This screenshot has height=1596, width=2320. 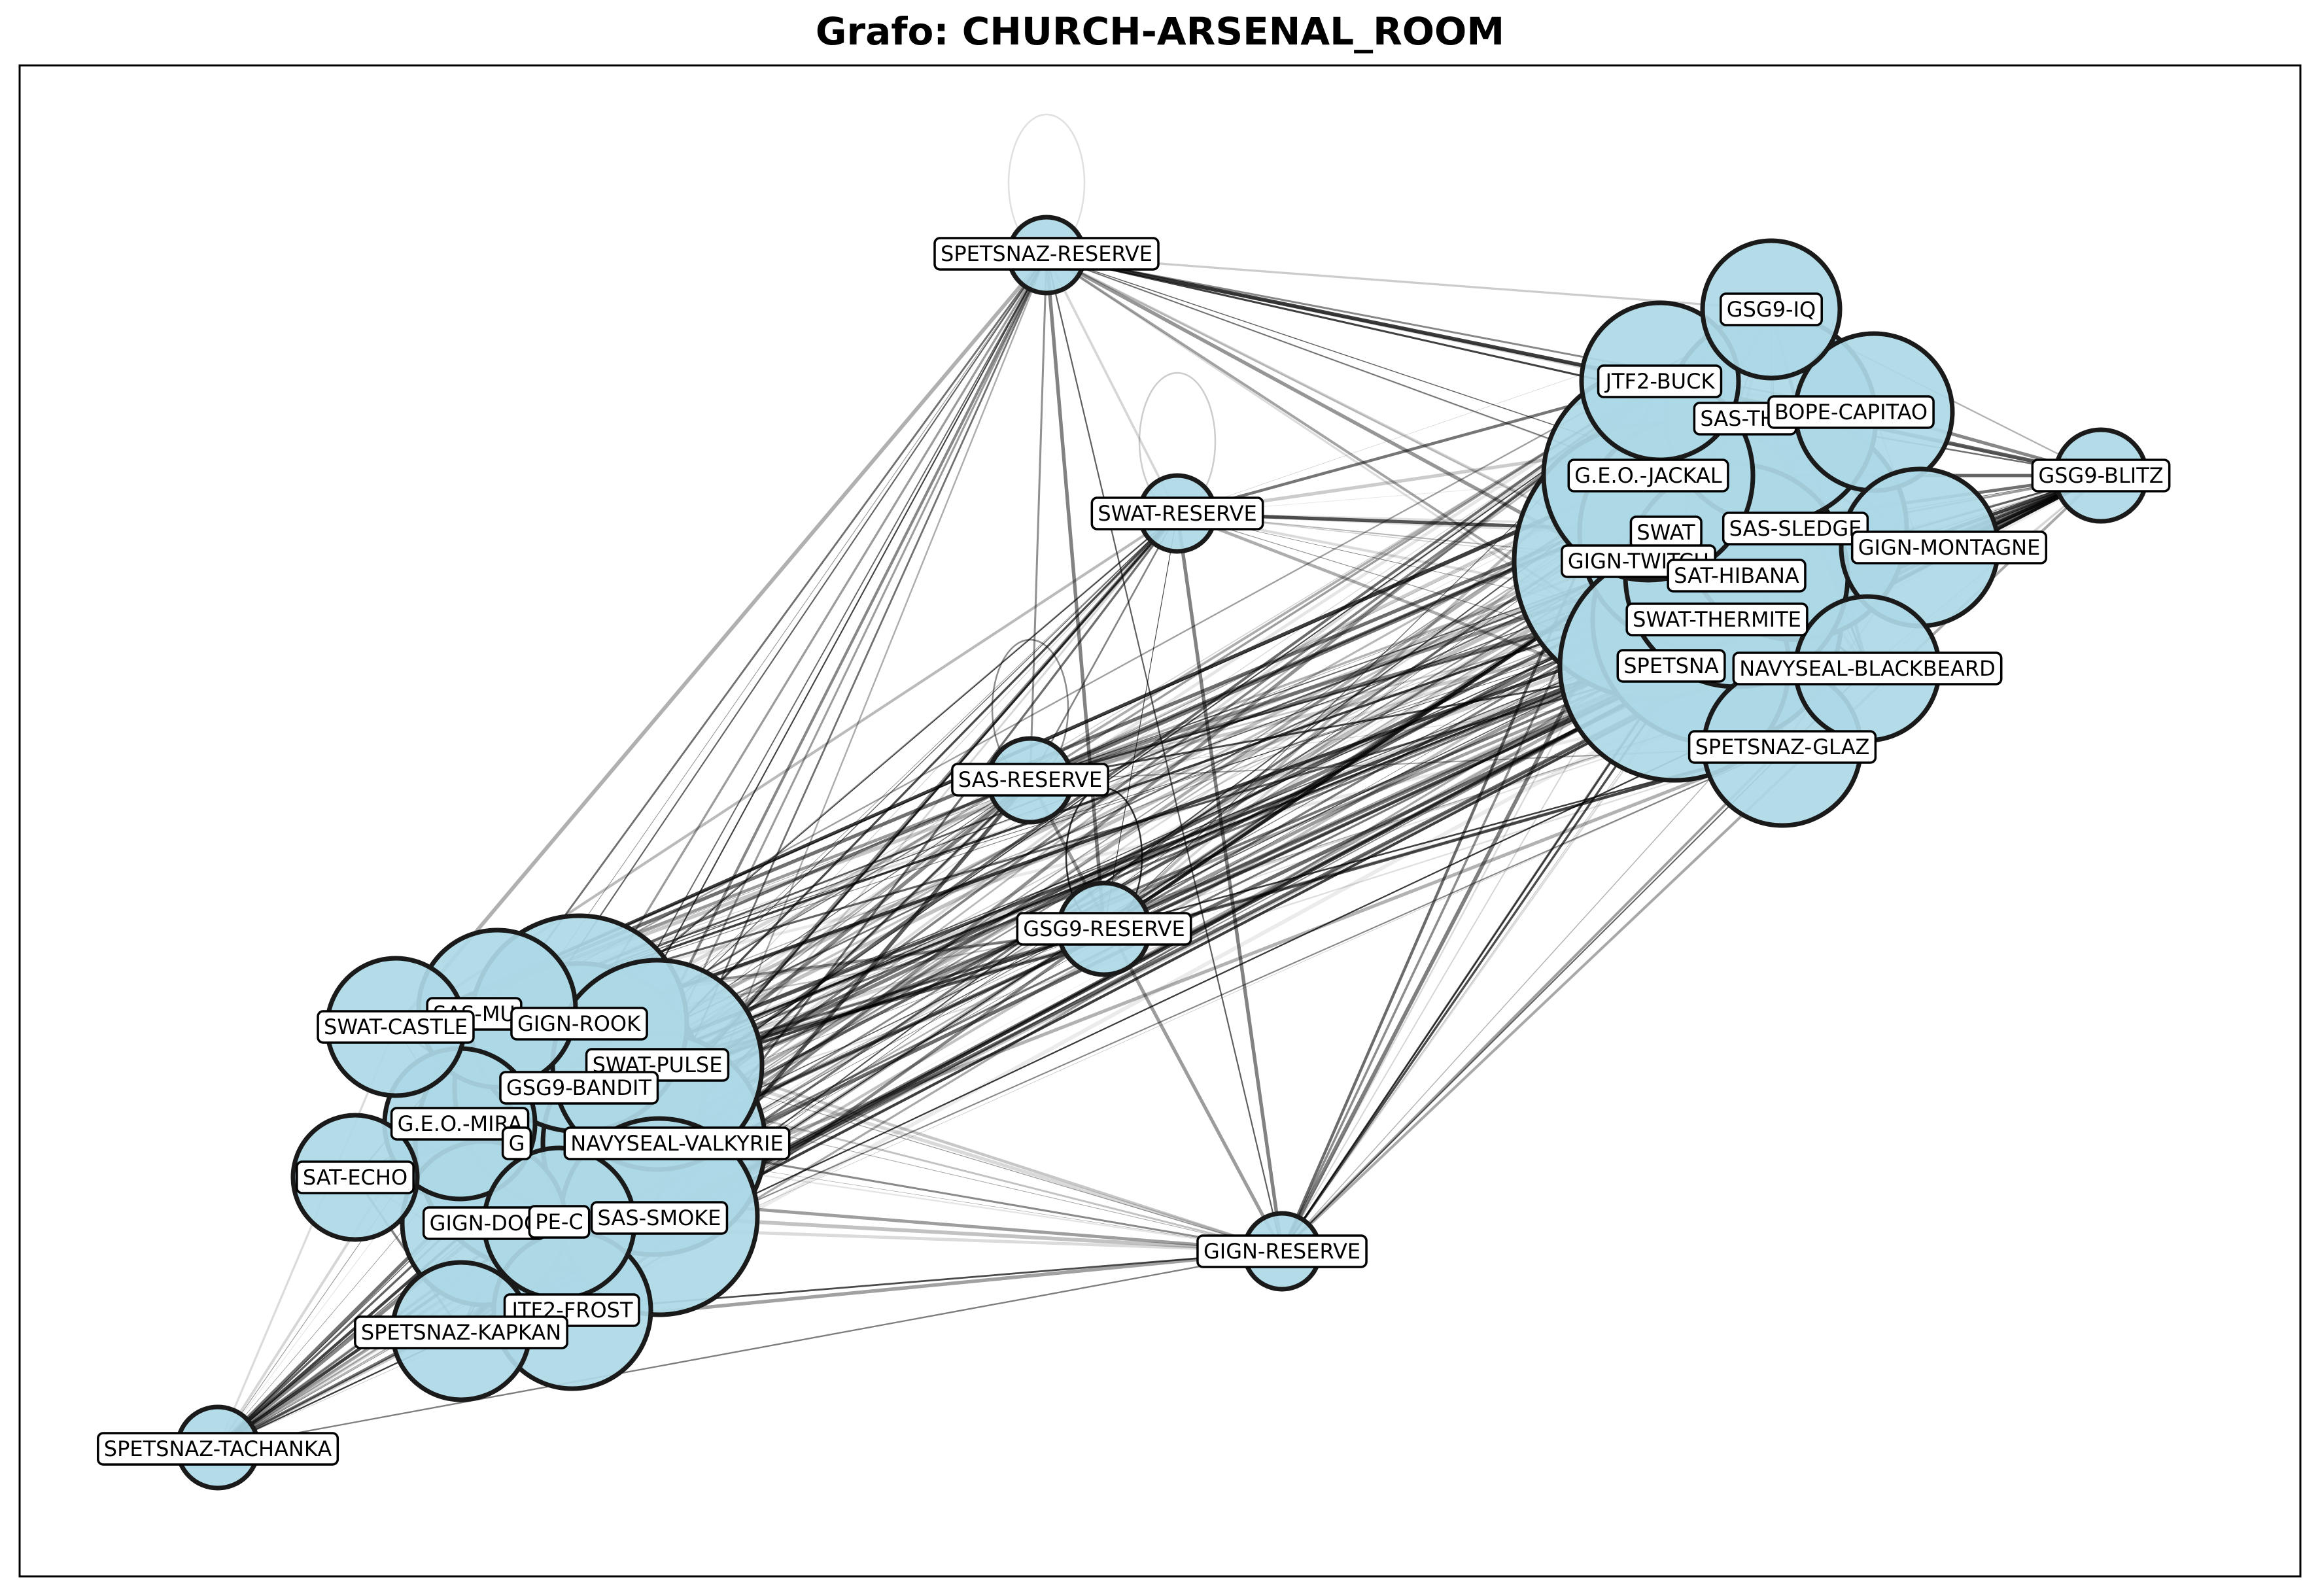 What do you see at coordinates (1160, 31) in the screenshot?
I see `graph-title: Grafo: CHURCH-ARSENAL_ROOM` at bounding box center [1160, 31].